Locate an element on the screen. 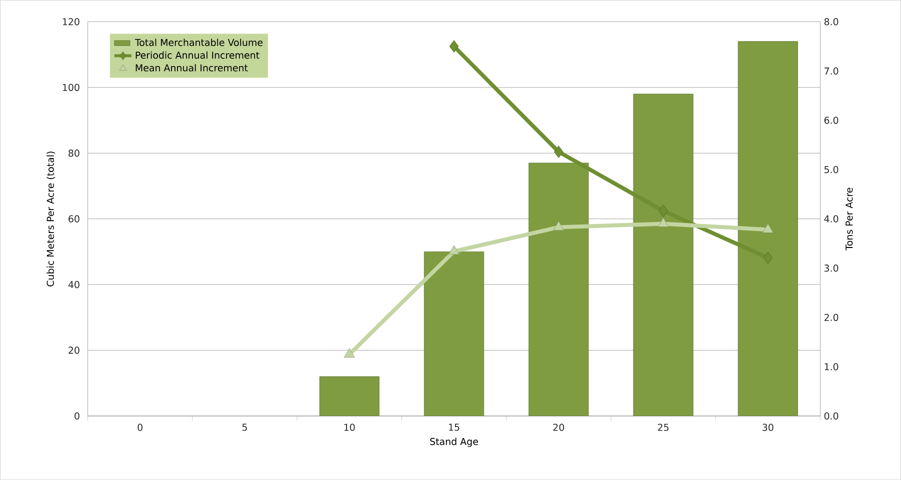  x-tick-label: 15 is located at coordinates (454, 427).